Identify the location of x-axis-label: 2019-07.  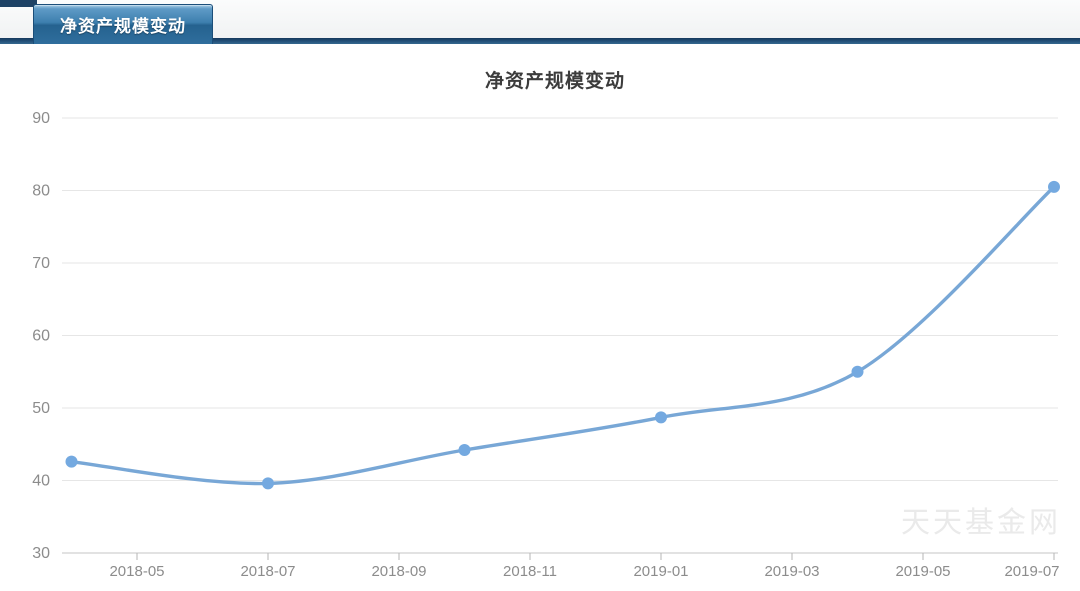
(1031, 571).